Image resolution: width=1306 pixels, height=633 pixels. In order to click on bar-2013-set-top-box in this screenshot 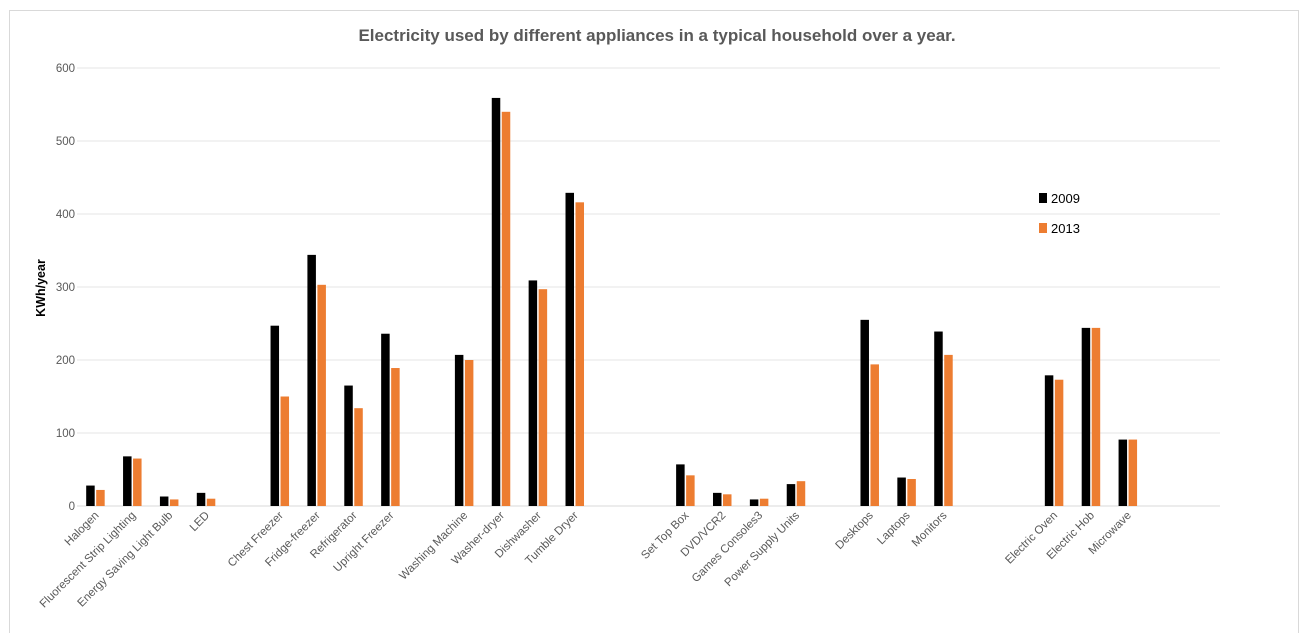, I will do `click(690, 490)`.